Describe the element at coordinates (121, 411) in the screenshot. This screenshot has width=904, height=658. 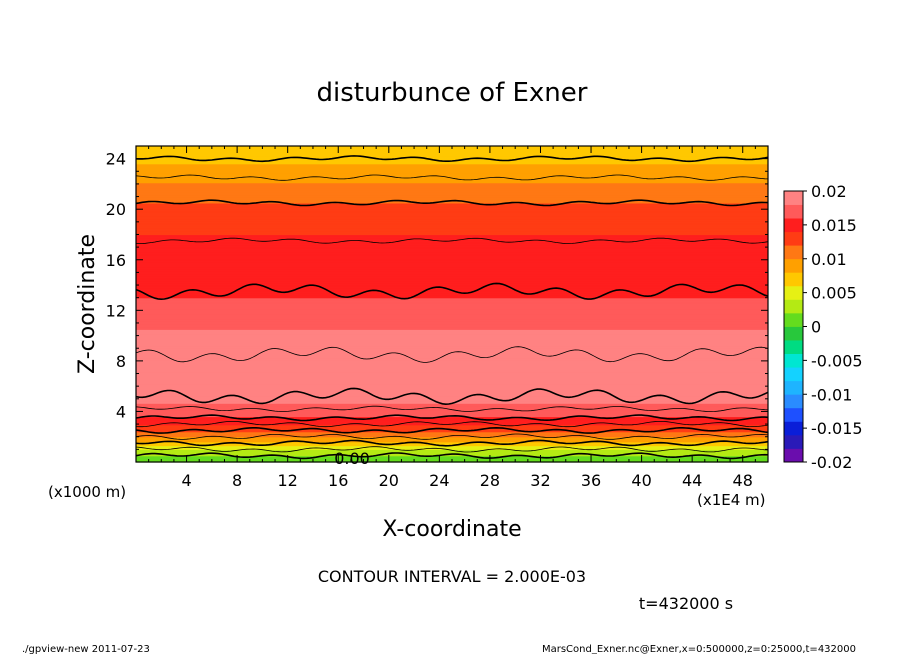
I see `y-tick-label: 4` at that location.